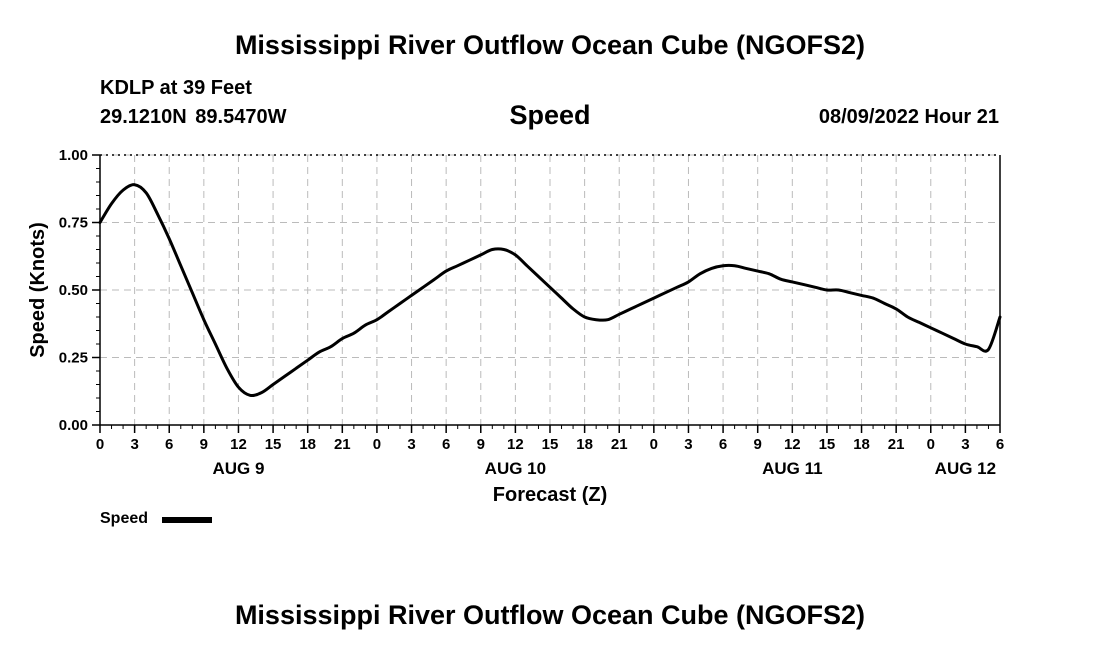 The height and width of the screenshot is (650, 1100). Describe the element at coordinates (187, 520) in the screenshot. I see `legend-swatch` at that location.